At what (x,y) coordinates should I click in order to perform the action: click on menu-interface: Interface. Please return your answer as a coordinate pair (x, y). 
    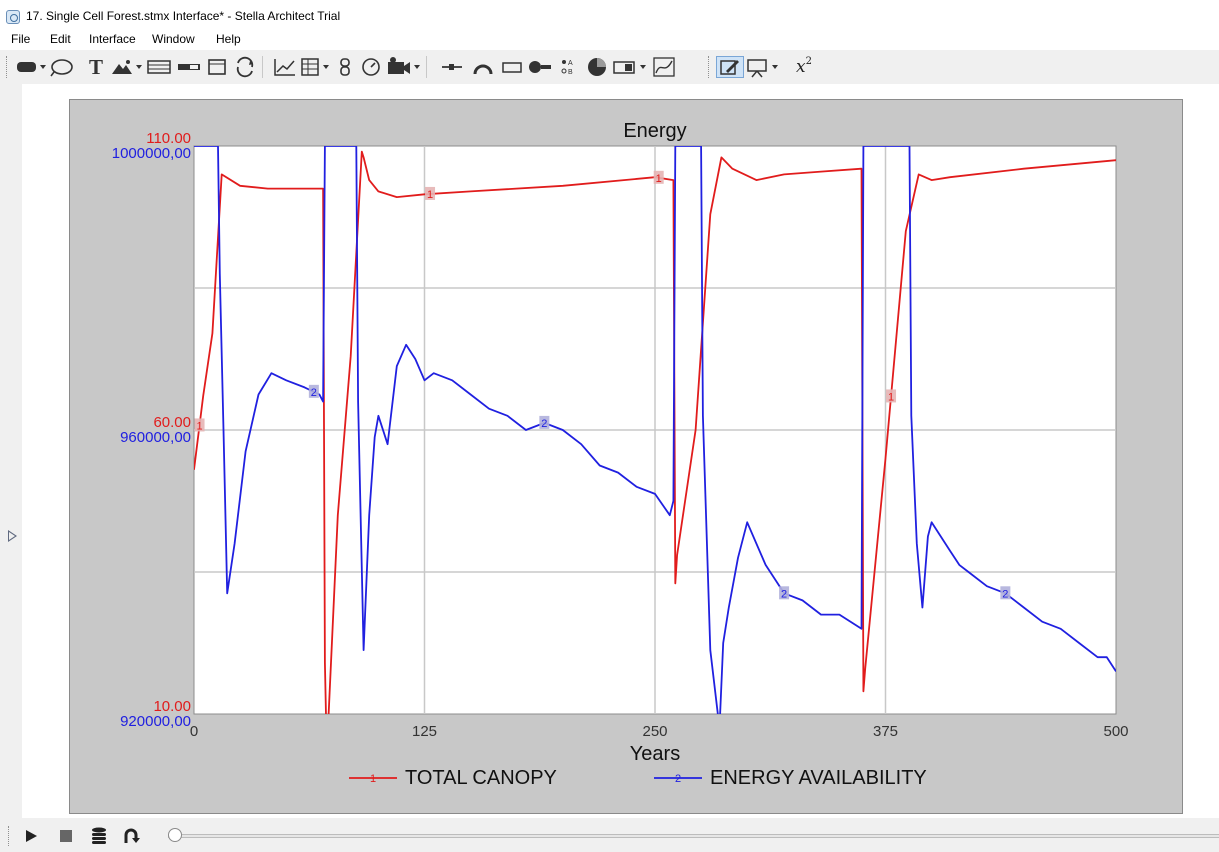
    Looking at the image, I should click on (112, 39).